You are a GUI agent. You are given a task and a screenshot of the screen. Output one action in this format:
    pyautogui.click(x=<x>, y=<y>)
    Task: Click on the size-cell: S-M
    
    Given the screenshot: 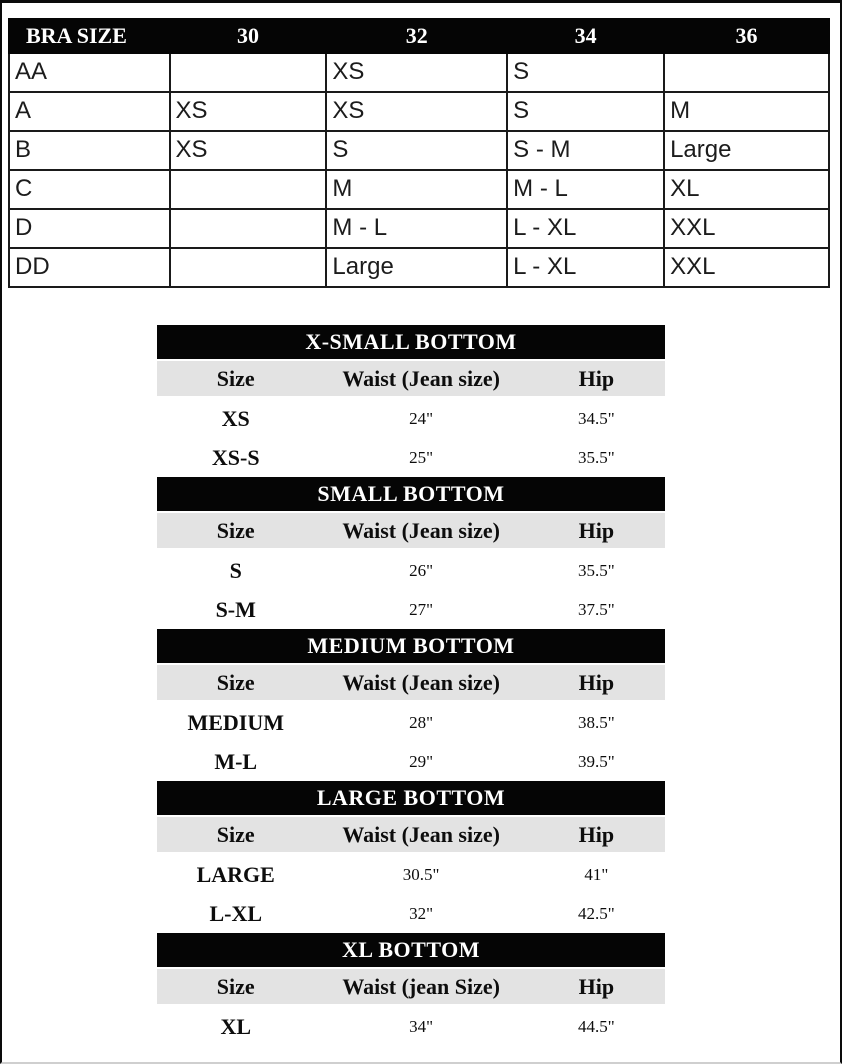 What is the action you would take?
    pyautogui.click(x=235, y=609)
    